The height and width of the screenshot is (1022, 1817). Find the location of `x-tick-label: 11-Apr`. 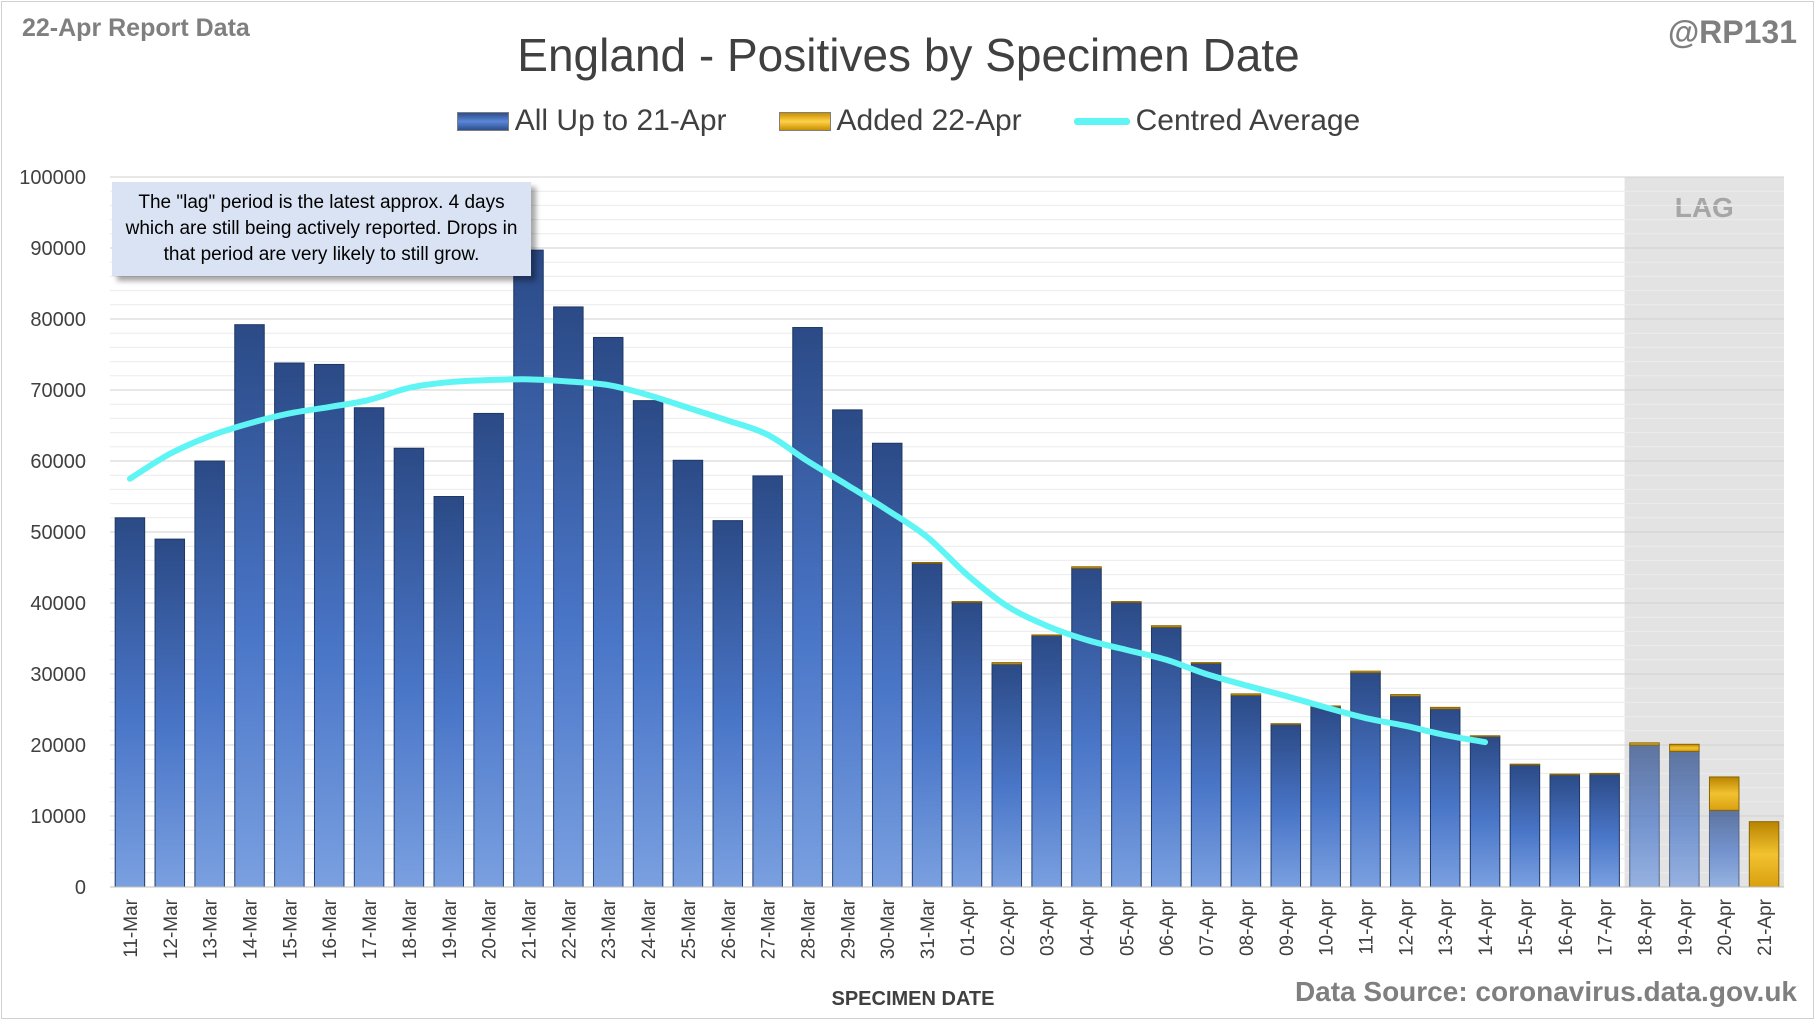

x-tick-label: 11-Apr is located at coordinates (1367, 926).